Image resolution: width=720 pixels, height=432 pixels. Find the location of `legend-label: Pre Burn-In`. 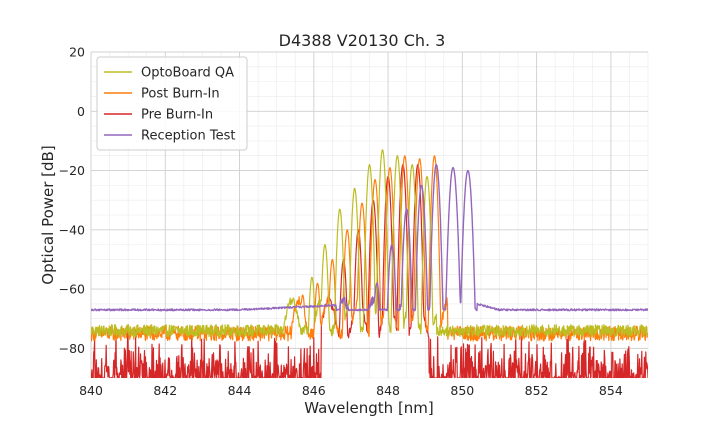

legend-label: Pre Burn-In is located at coordinates (177, 115).